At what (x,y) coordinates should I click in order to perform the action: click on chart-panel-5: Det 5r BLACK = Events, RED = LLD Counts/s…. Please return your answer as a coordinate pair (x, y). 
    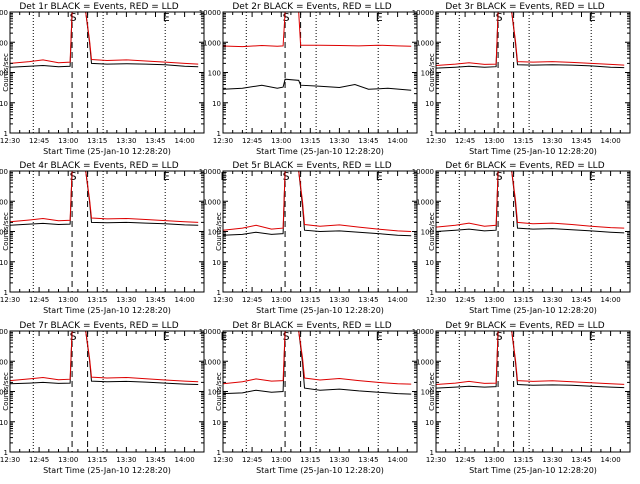
    Looking at the image, I should click on (308, 238).